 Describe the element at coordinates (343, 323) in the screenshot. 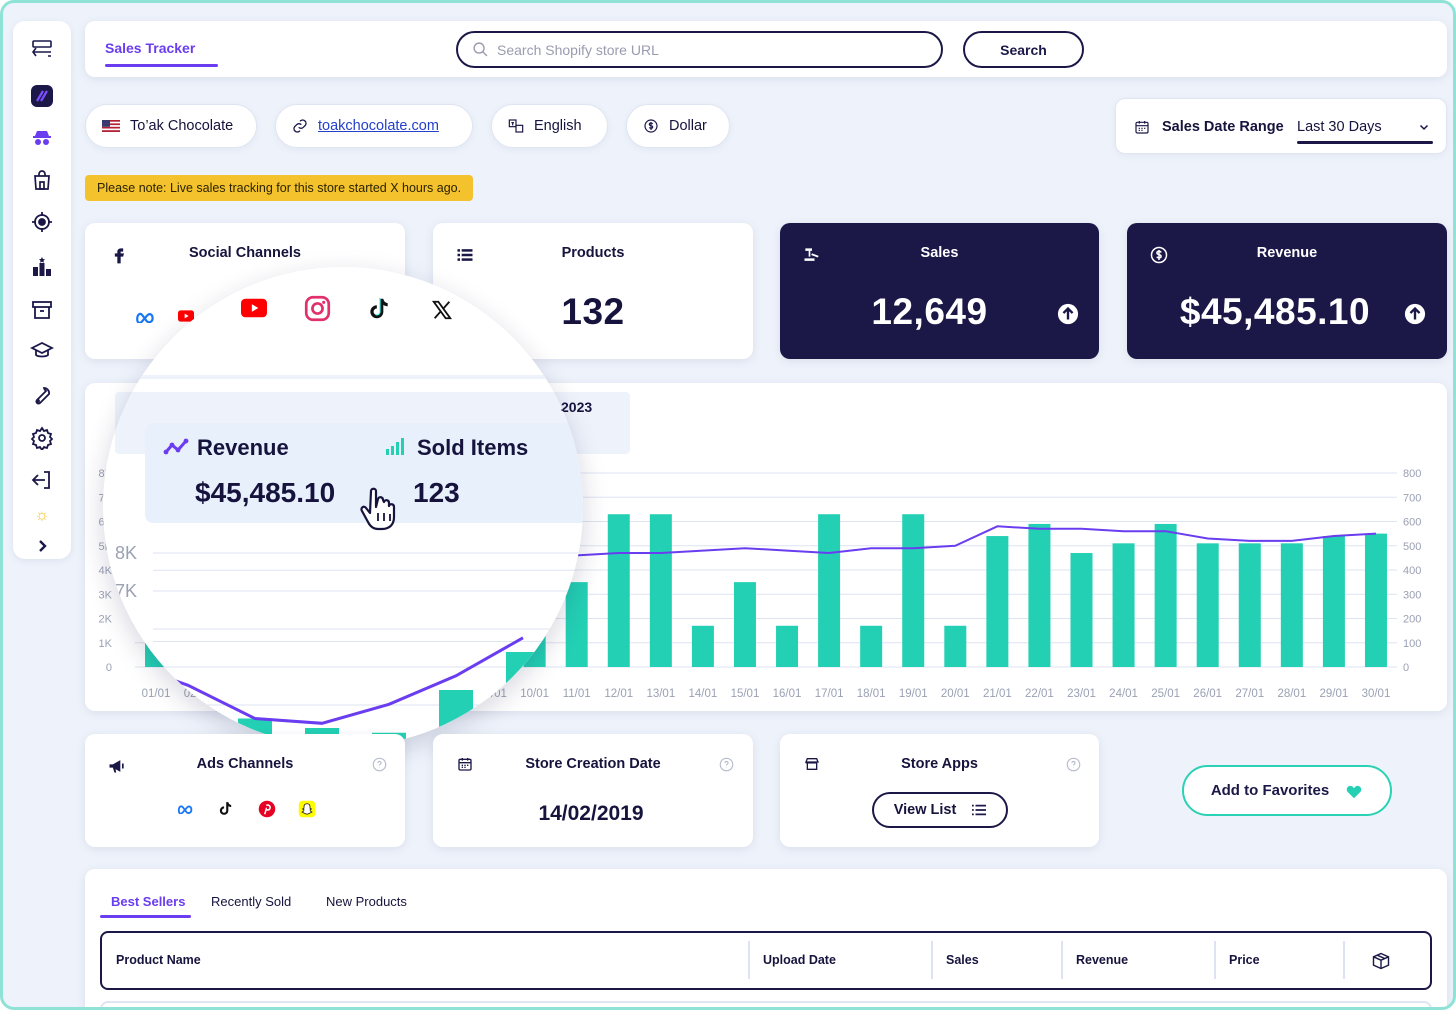

I see `zoom-social-strip` at that location.